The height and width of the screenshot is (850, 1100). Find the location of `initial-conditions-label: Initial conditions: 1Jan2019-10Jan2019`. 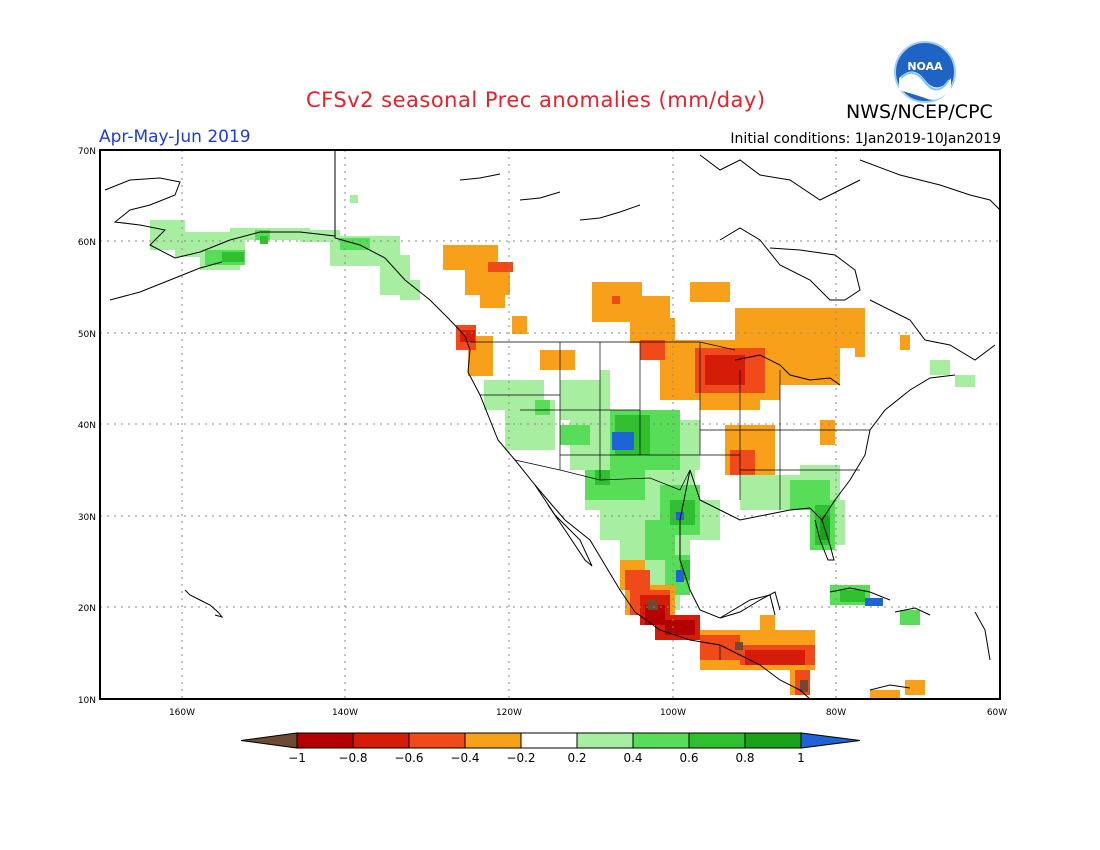

initial-conditions-label: Initial conditions: 1Jan2019-10Jan2019 is located at coordinates (865, 139).